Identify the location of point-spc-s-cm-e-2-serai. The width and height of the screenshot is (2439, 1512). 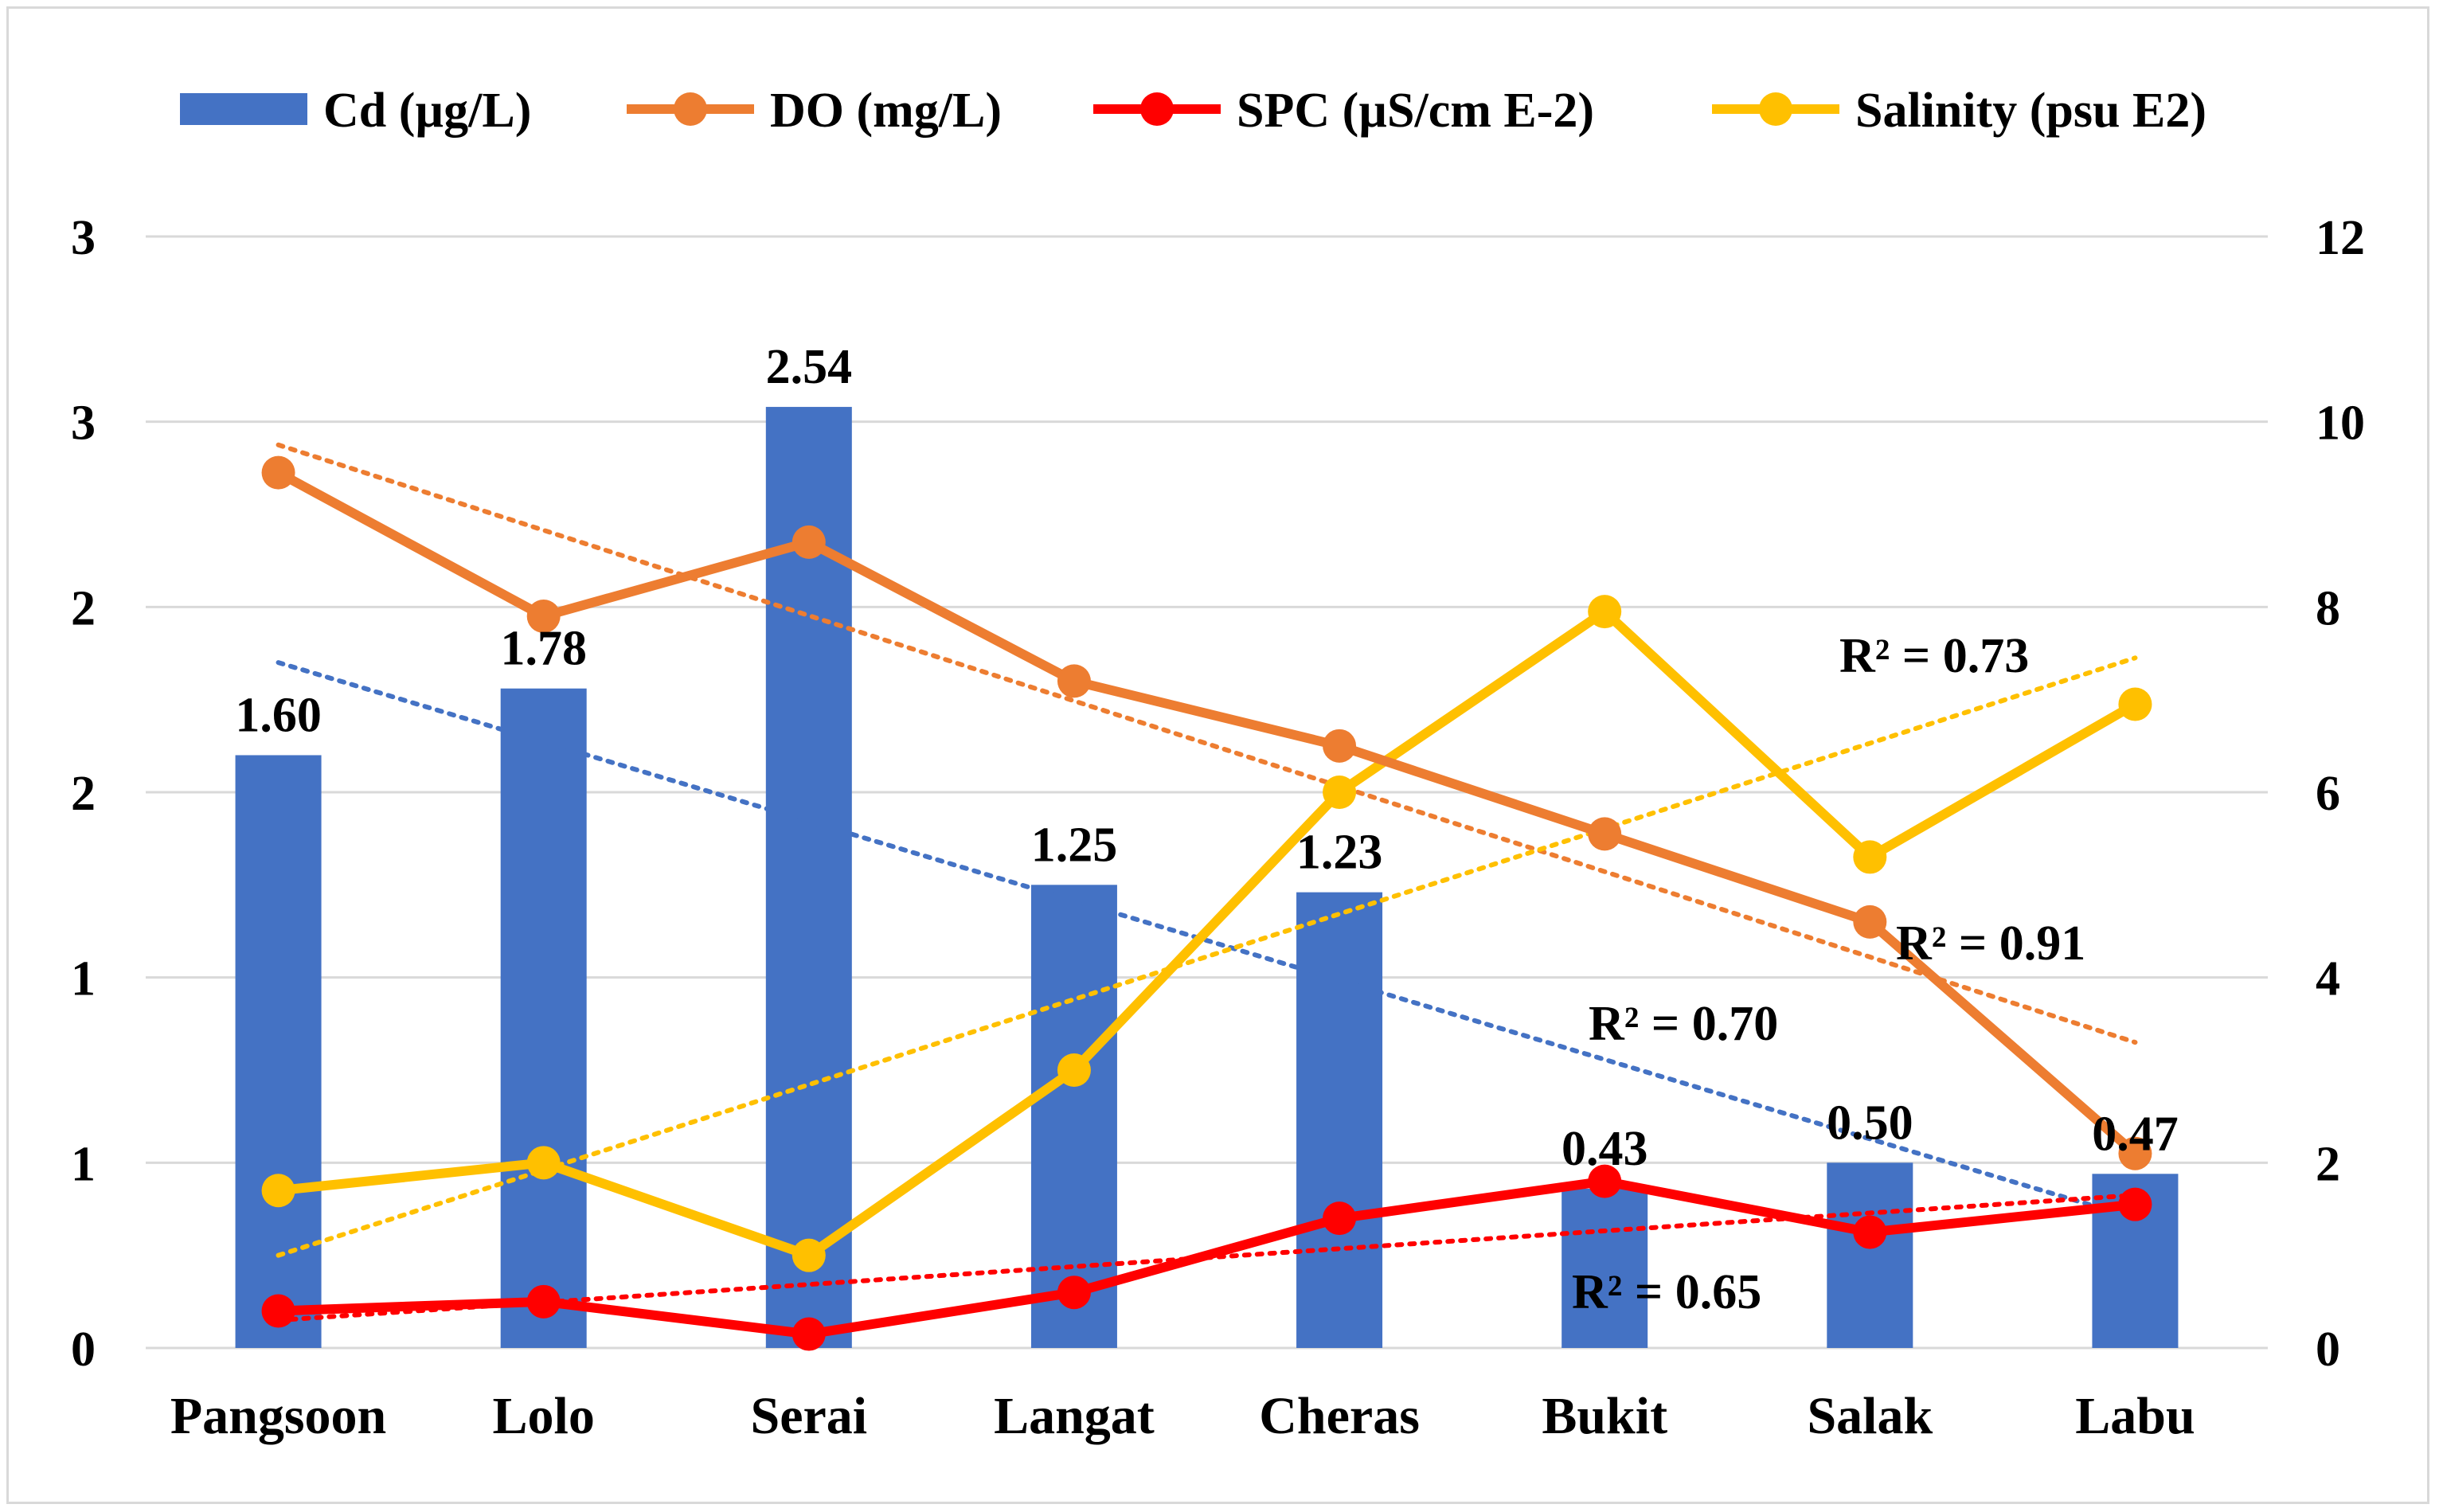
(809, 1334).